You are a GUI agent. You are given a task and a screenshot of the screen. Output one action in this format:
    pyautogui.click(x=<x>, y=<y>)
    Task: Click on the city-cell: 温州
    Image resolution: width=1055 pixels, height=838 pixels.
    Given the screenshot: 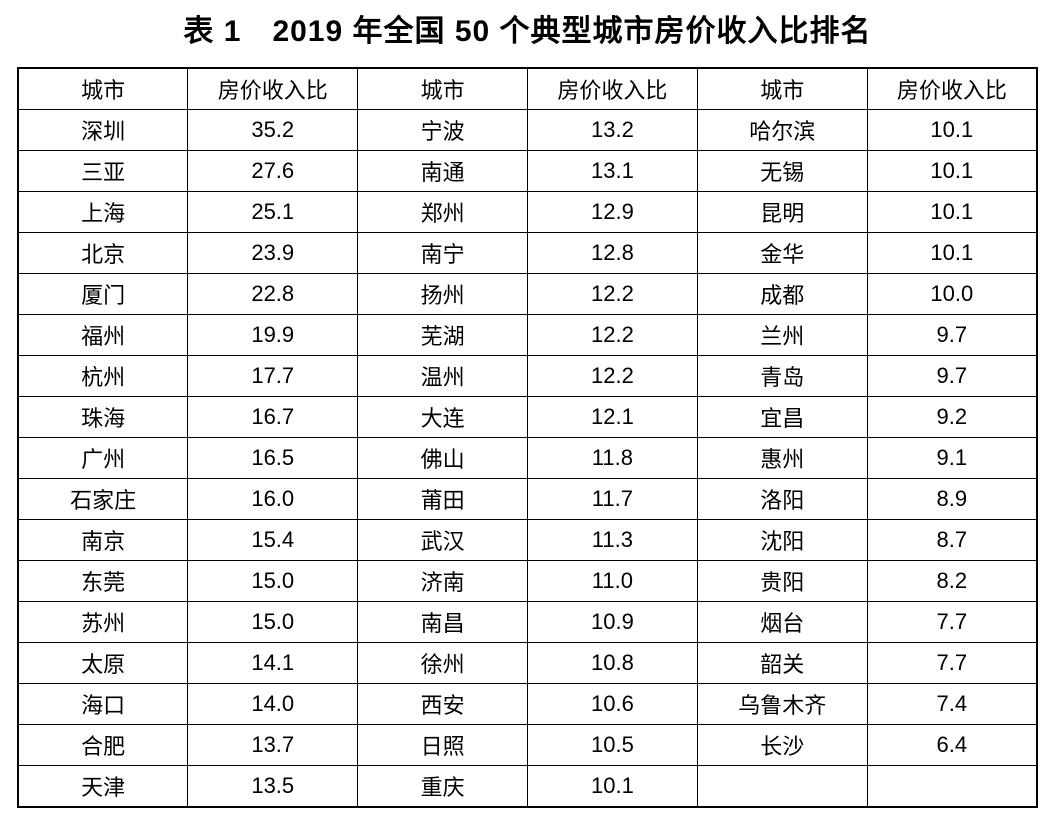 What is the action you would take?
    pyautogui.click(x=442, y=376)
    